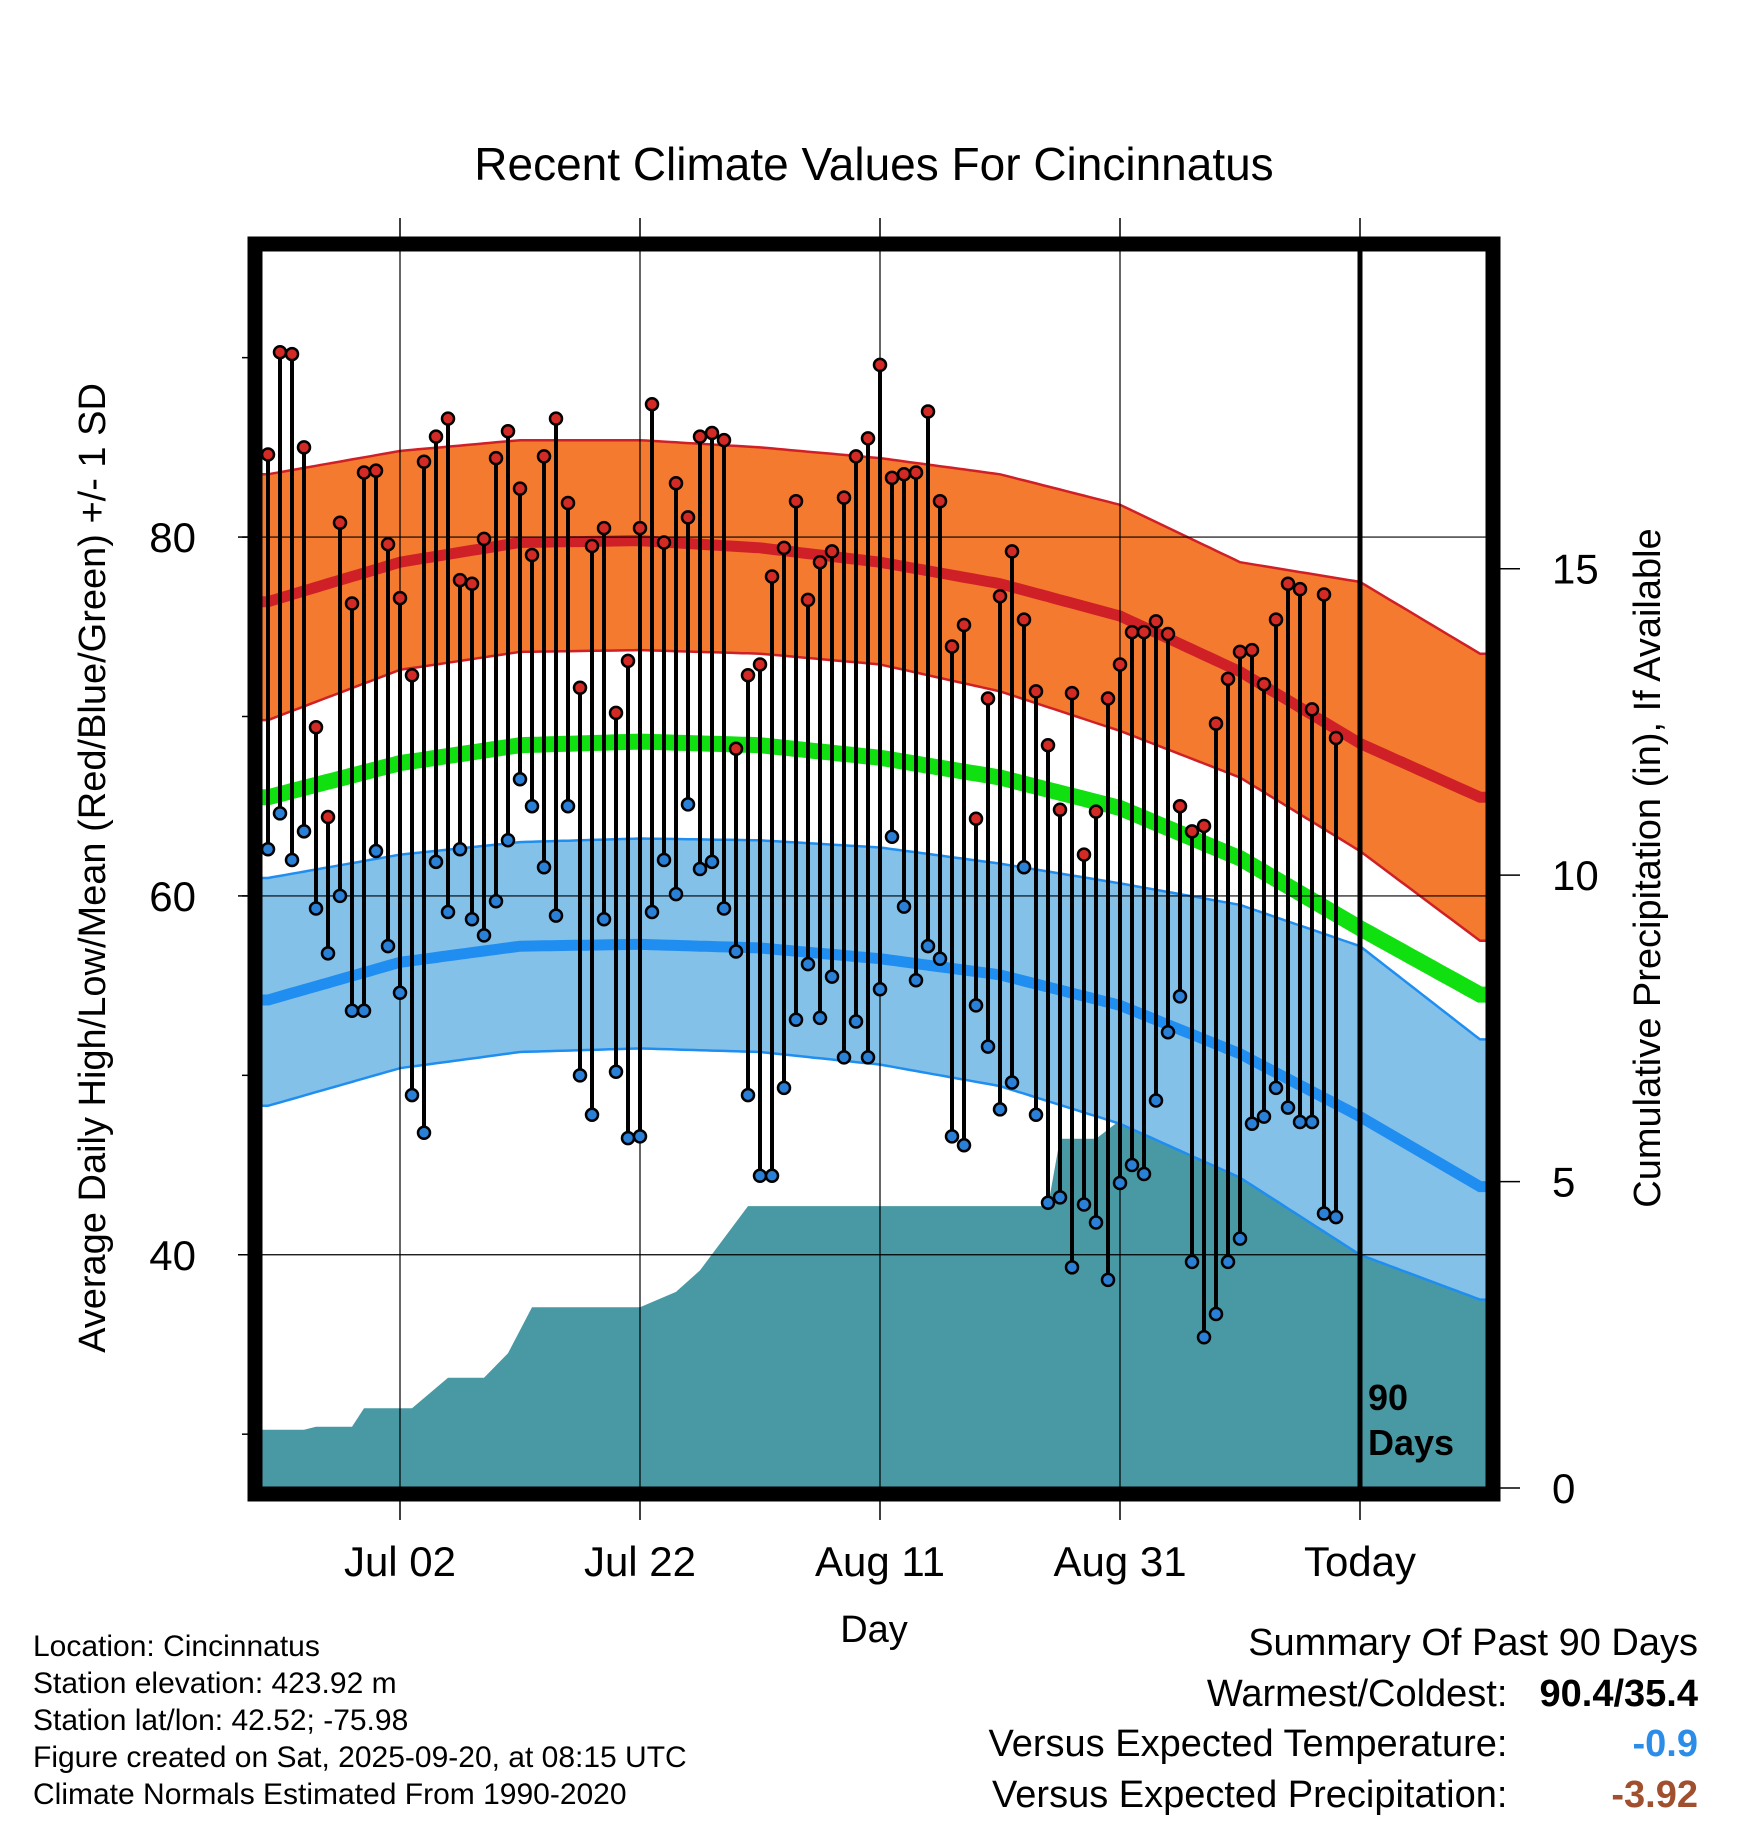 Image resolution: width=1748 pixels, height=1828 pixels. Describe the element at coordinates (176, 1646) in the screenshot. I see `footer-location: Location: Cincinnatus` at that location.